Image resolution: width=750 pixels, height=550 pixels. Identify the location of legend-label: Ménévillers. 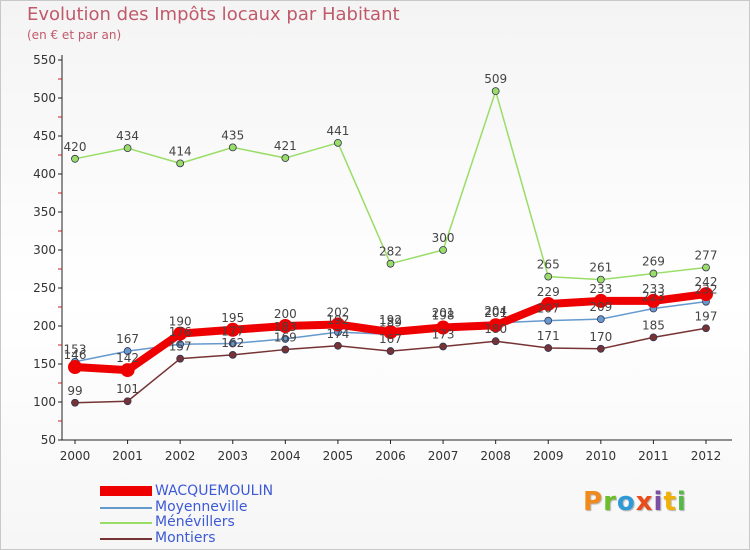
(195, 522).